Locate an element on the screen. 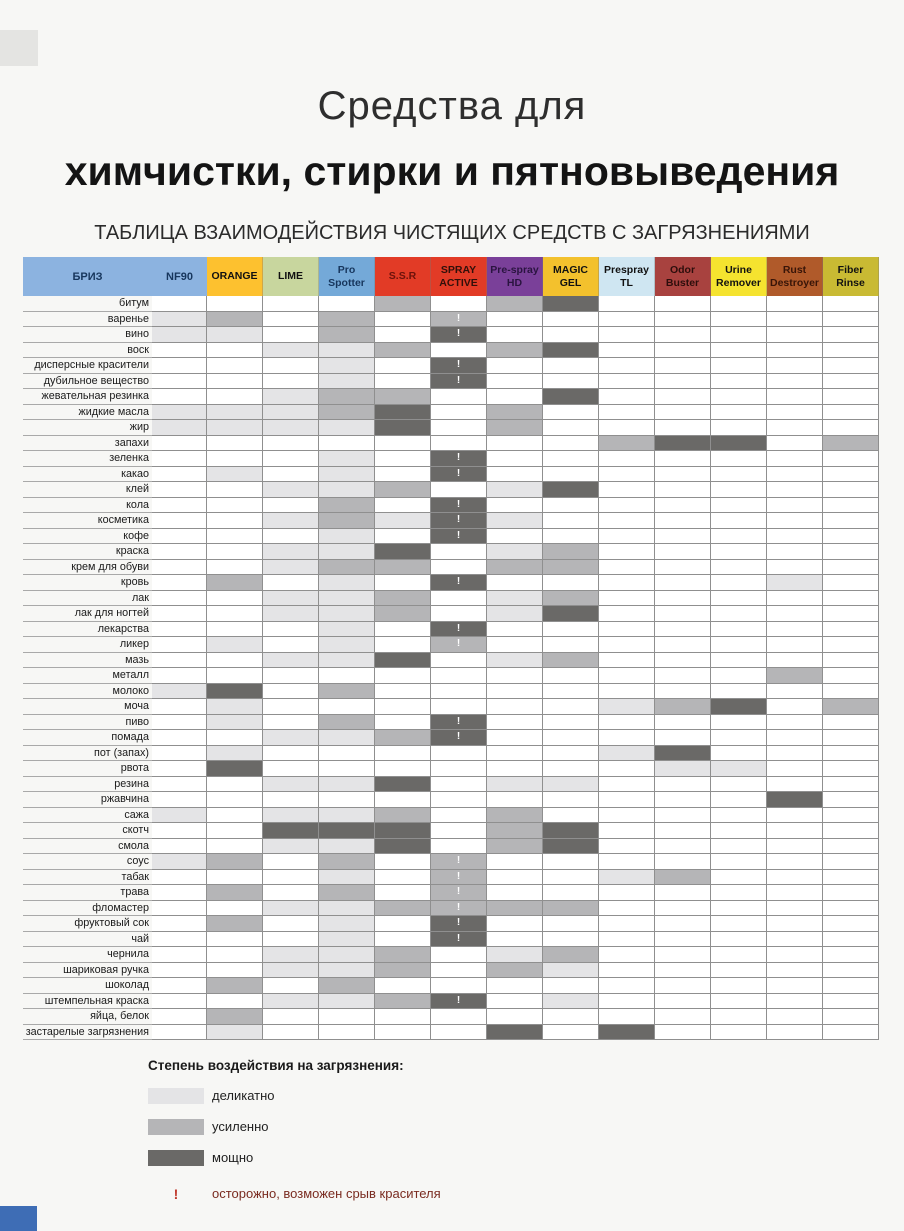 The image size is (904, 1231). row-label: чернила is located at coordinates (87, 955).